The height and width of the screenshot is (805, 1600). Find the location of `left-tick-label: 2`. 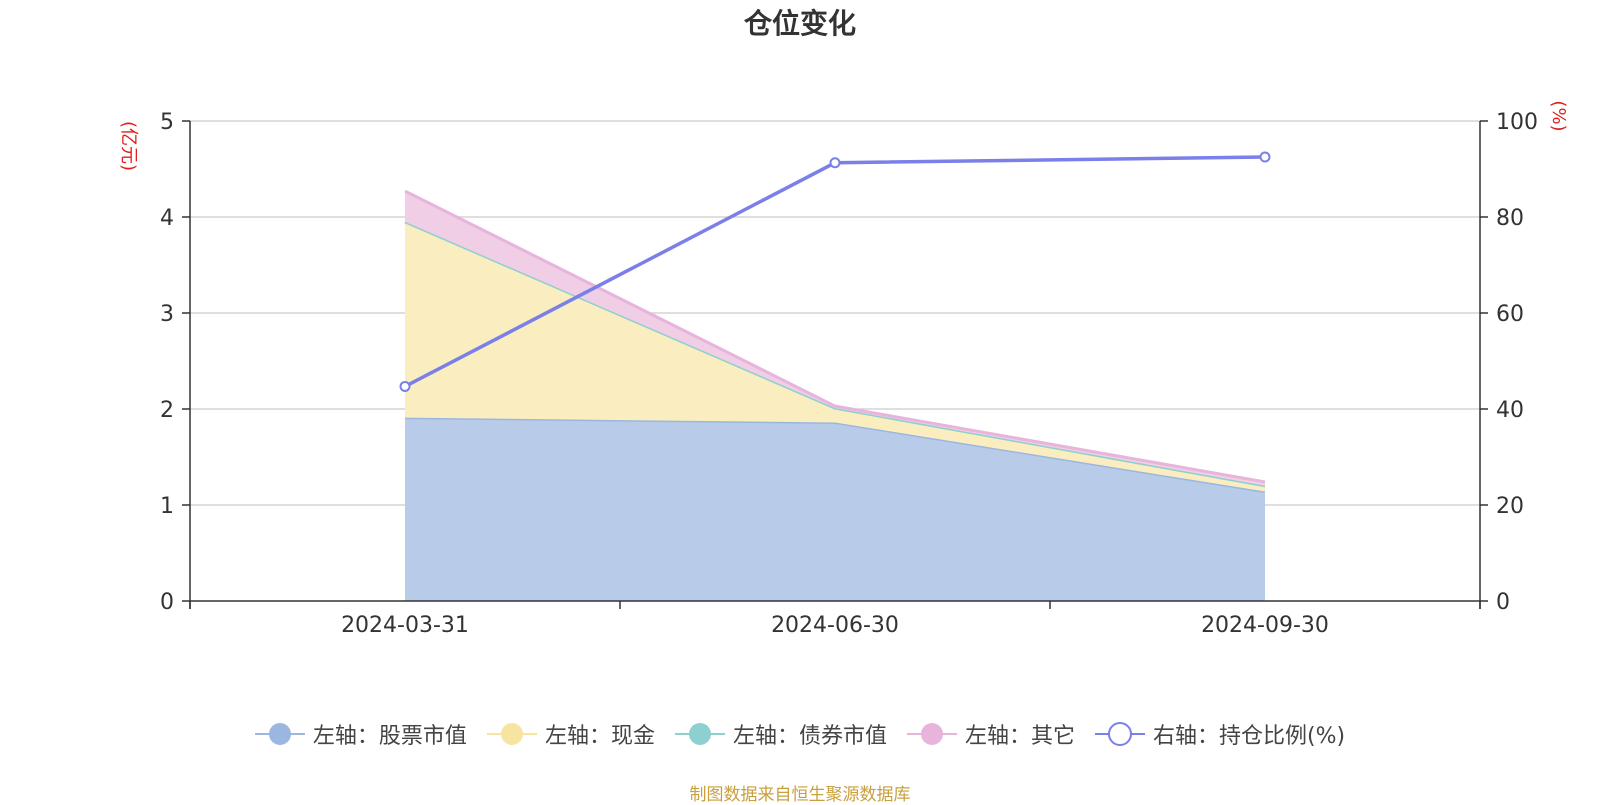

left-tick-label: 2 is located at coordinates (167, 410).